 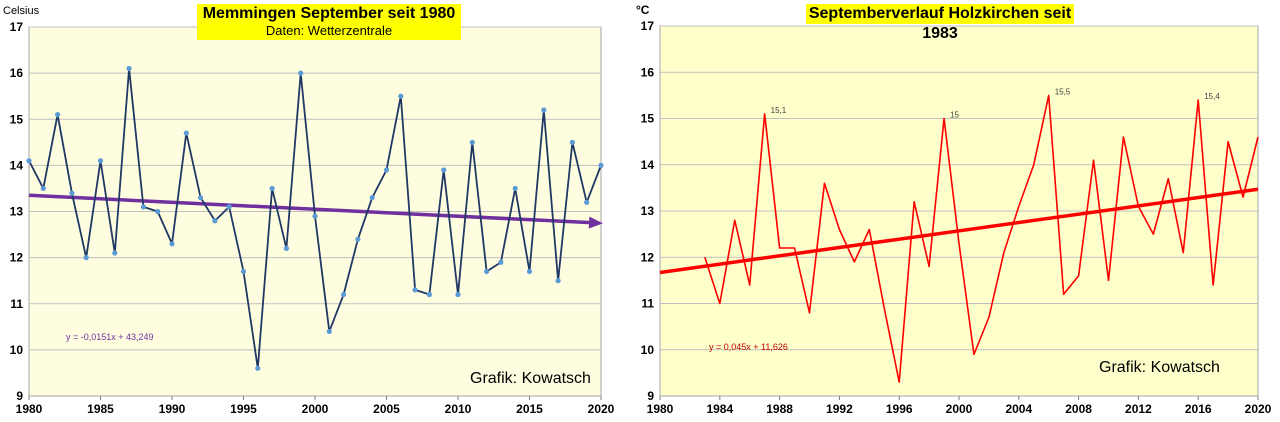 What do you see at coordinates (1212, 96) in the screenshot?
I see `data-label: 15,4` at bounding box center [1212, 96].